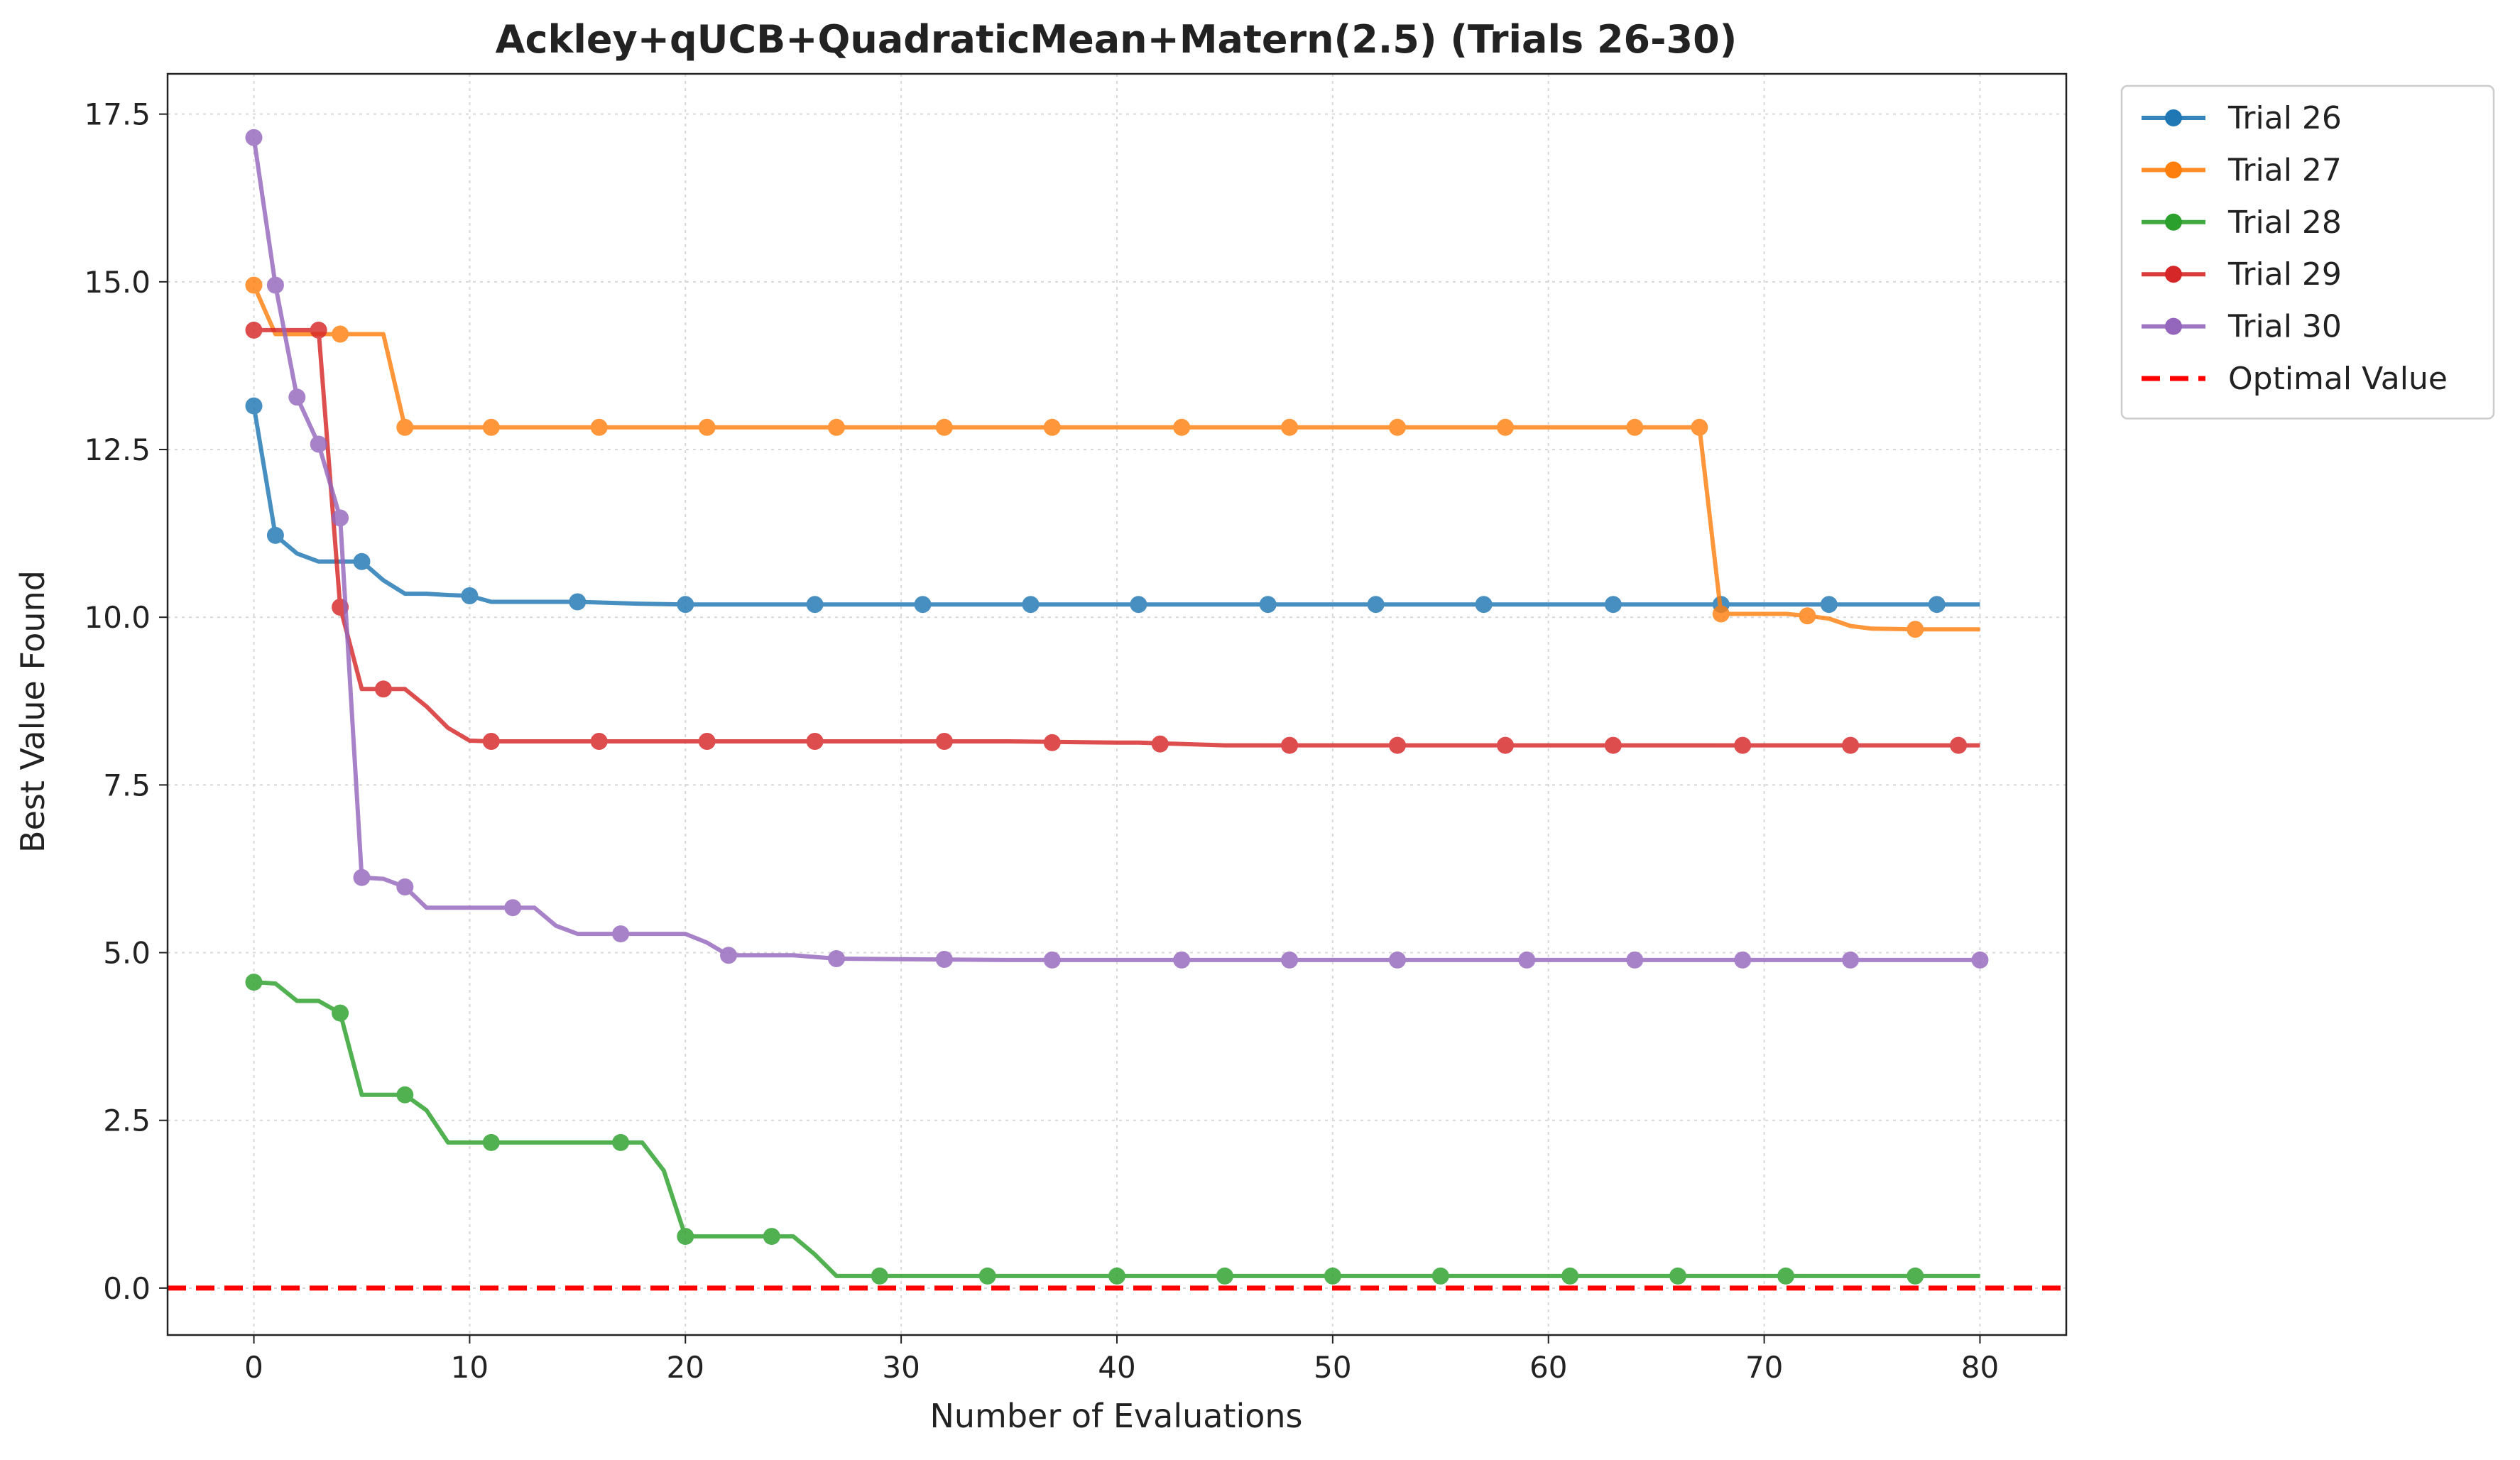 Image resolution: width=2520 pixels, height=1460 pixels. Describe the element at coordinates (685, 1367) in the screenshot. I see `x-tick-label: 20` at that location.